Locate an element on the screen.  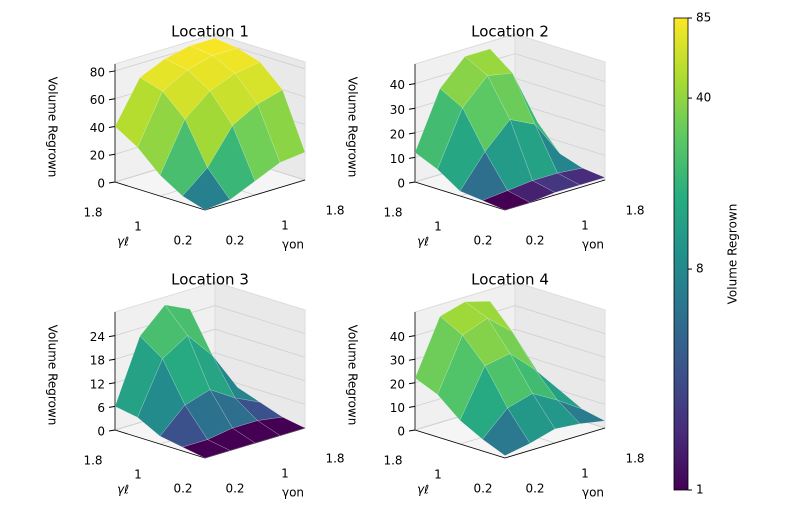
z-tick-label: 18 is located at coordinates (97, 361).